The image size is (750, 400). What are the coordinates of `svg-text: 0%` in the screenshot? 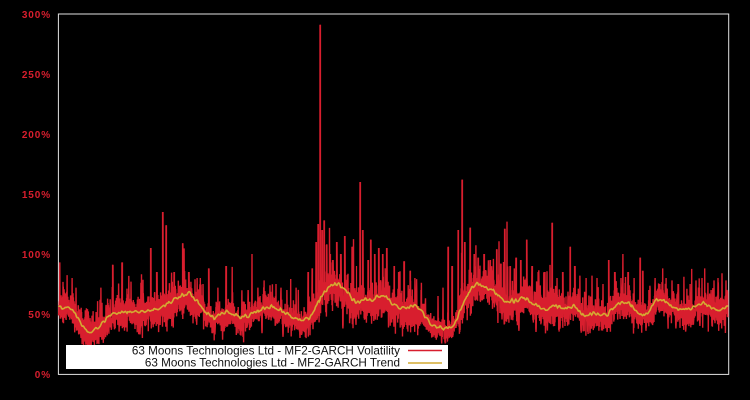 It's located at (43, 375).